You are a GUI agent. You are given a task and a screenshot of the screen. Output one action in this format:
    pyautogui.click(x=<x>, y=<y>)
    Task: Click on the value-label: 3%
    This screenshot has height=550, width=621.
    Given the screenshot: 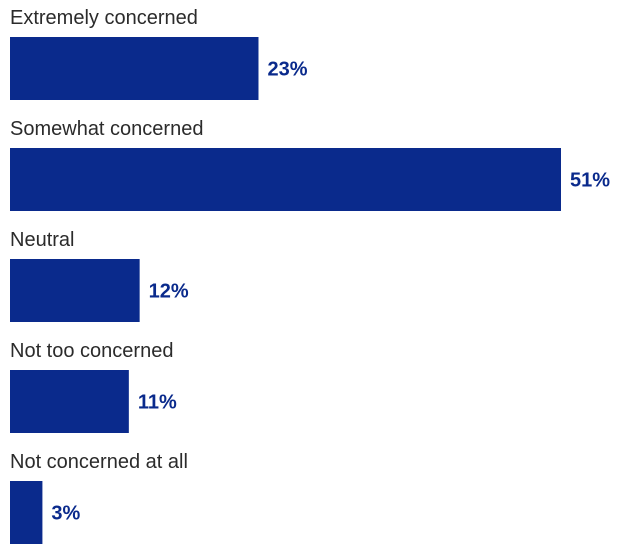 What is the action you would take?
    pyautogui.click(x=65, y=514)
    